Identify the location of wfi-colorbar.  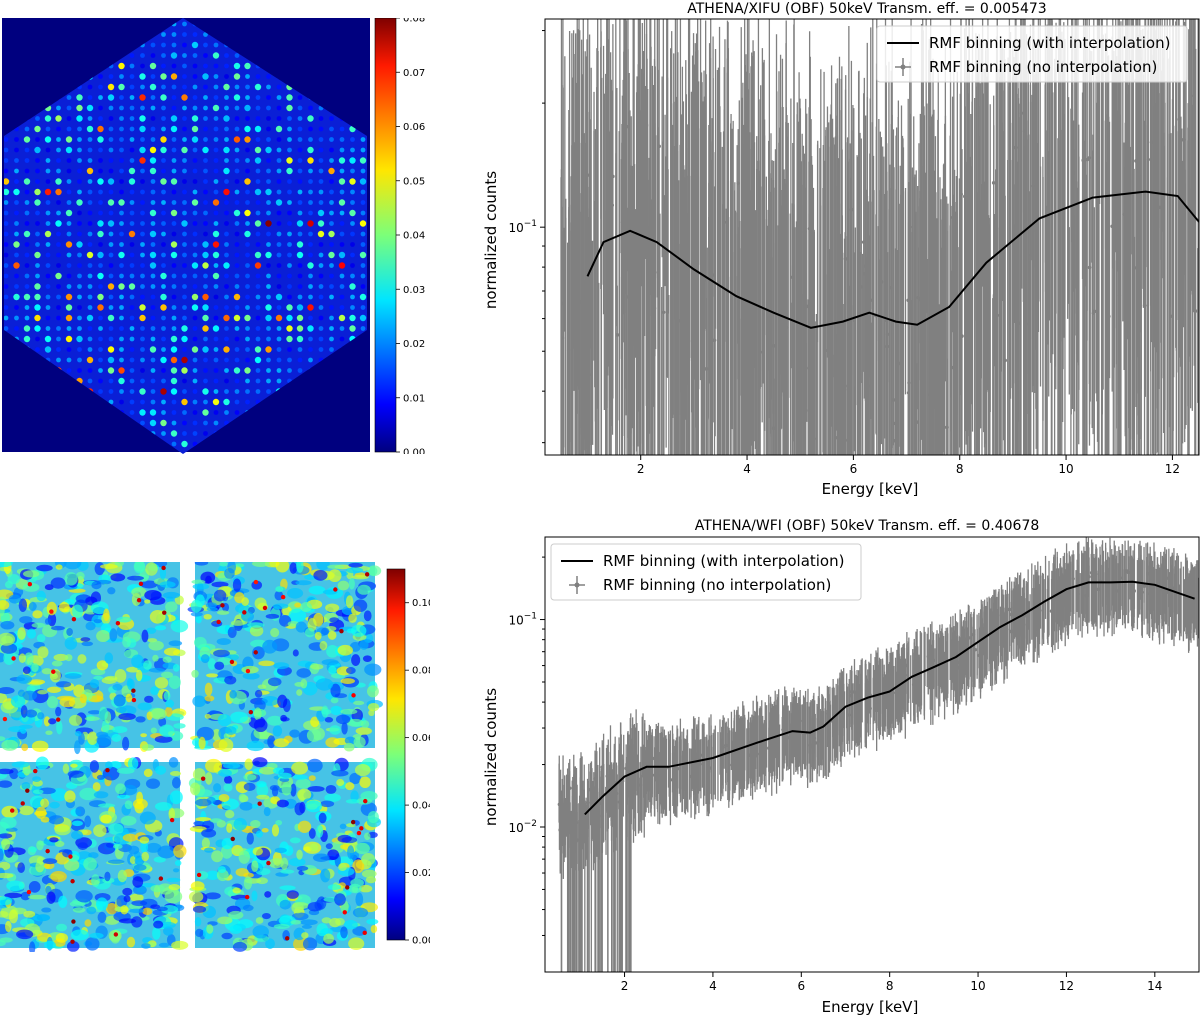
(396, 754).